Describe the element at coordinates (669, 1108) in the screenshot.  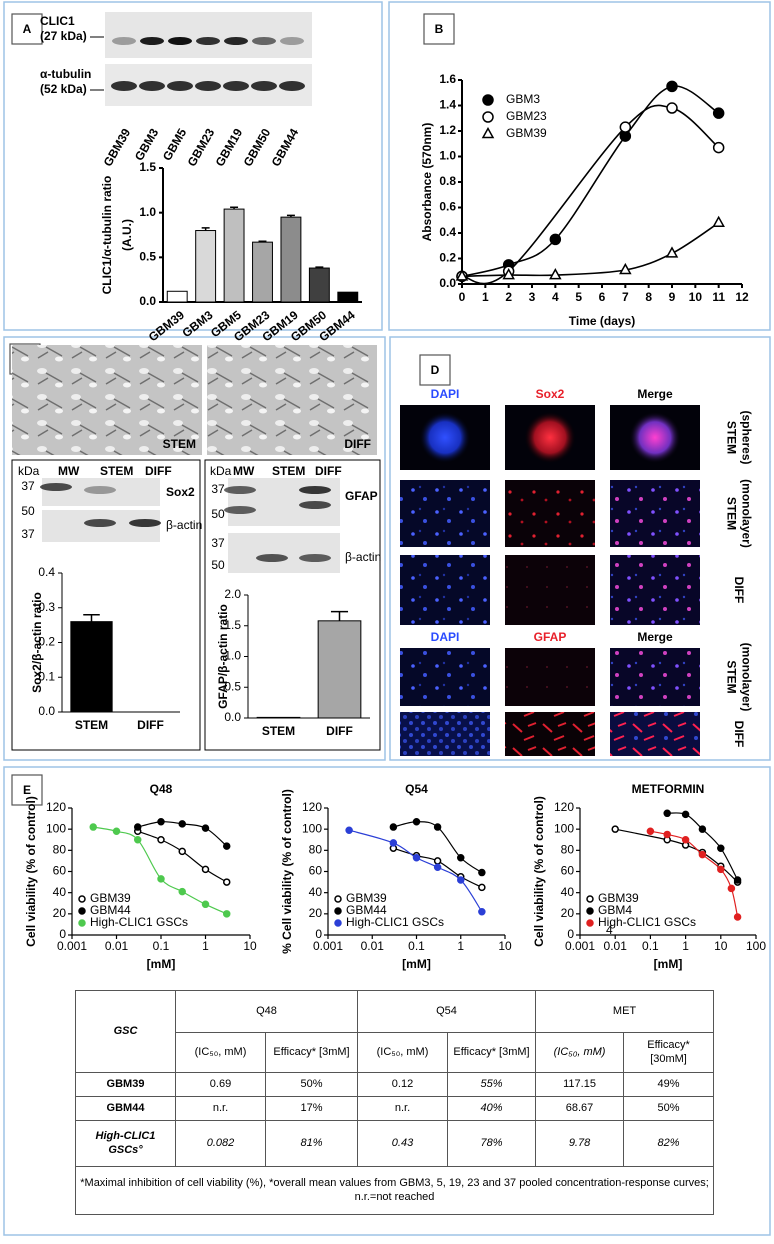
I see `table-cell: 50%` at that location.